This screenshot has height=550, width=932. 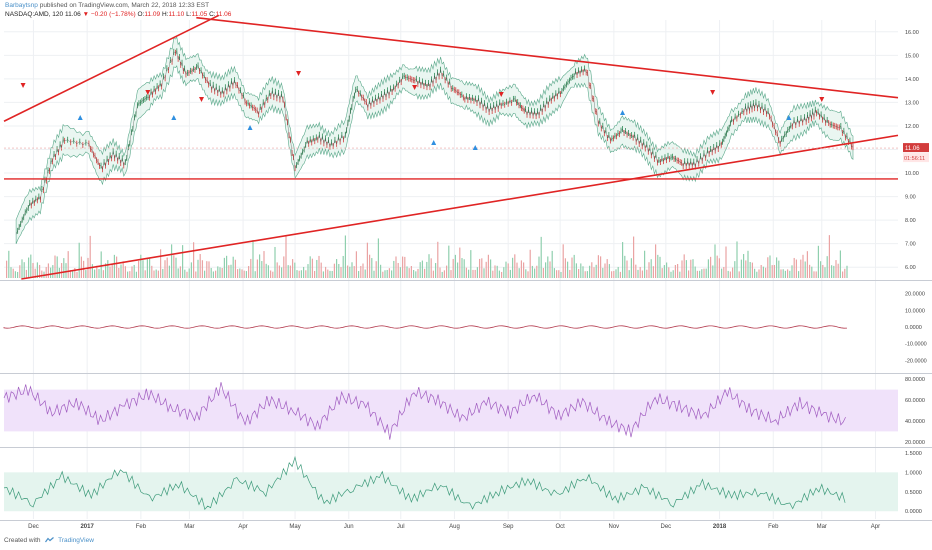 What do you see at coordinates (72, 14) in the screenshot?
I see `last-price: 11.06` at bounding box center [72, 14].